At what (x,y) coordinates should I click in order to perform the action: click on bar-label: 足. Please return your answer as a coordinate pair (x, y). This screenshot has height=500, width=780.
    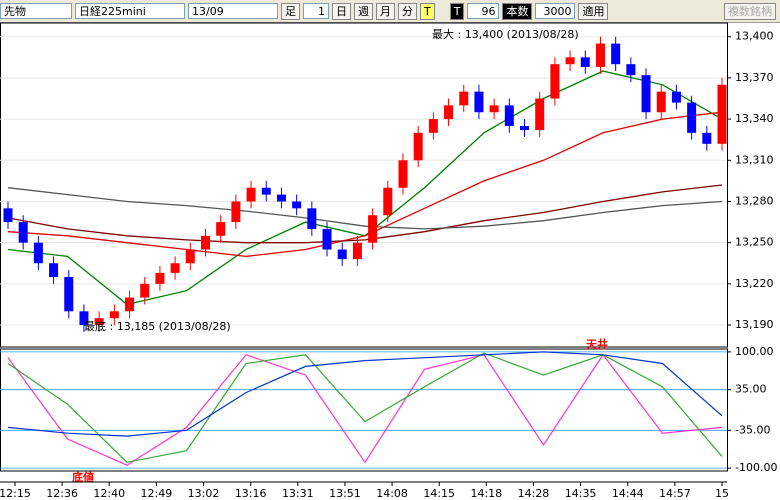
    Looking at the image, I should click on (290, 11).